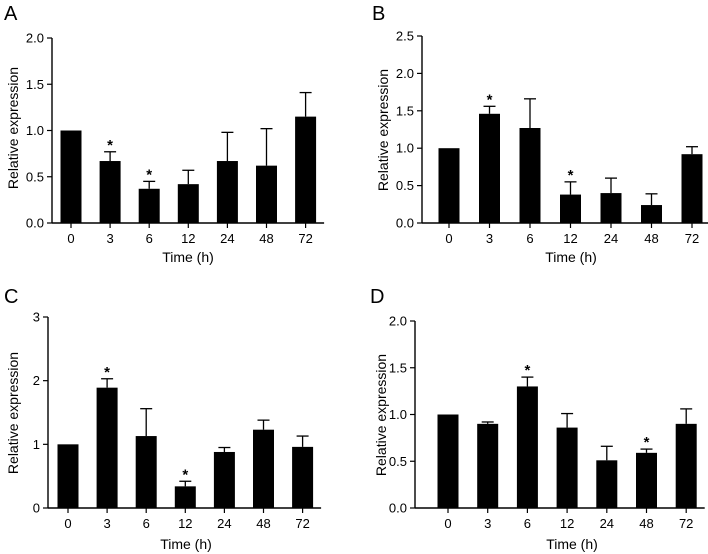 Image resolution: width=708 pixels, height=554 pixels. Describe the element at coordinates (146, 523) in the screenshot. I see `panel-c-x-tick-label: 6` at that location.